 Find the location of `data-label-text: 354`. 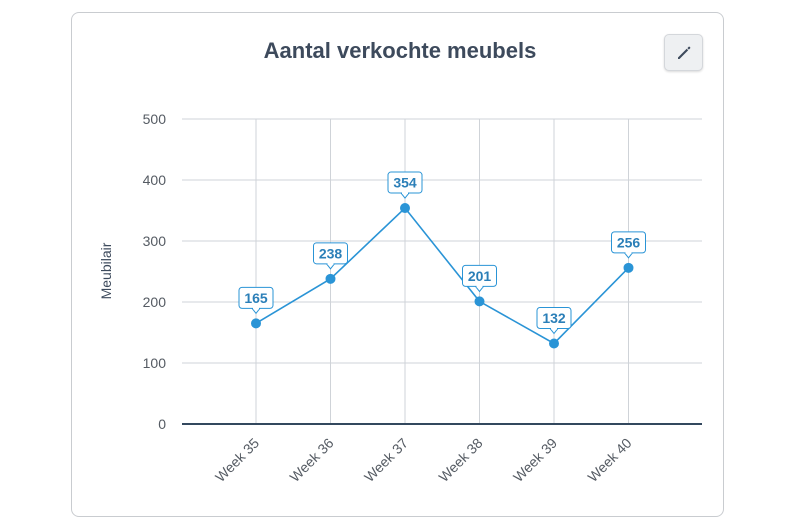

data-label-text: 354 is located at coordinates (405, 183).